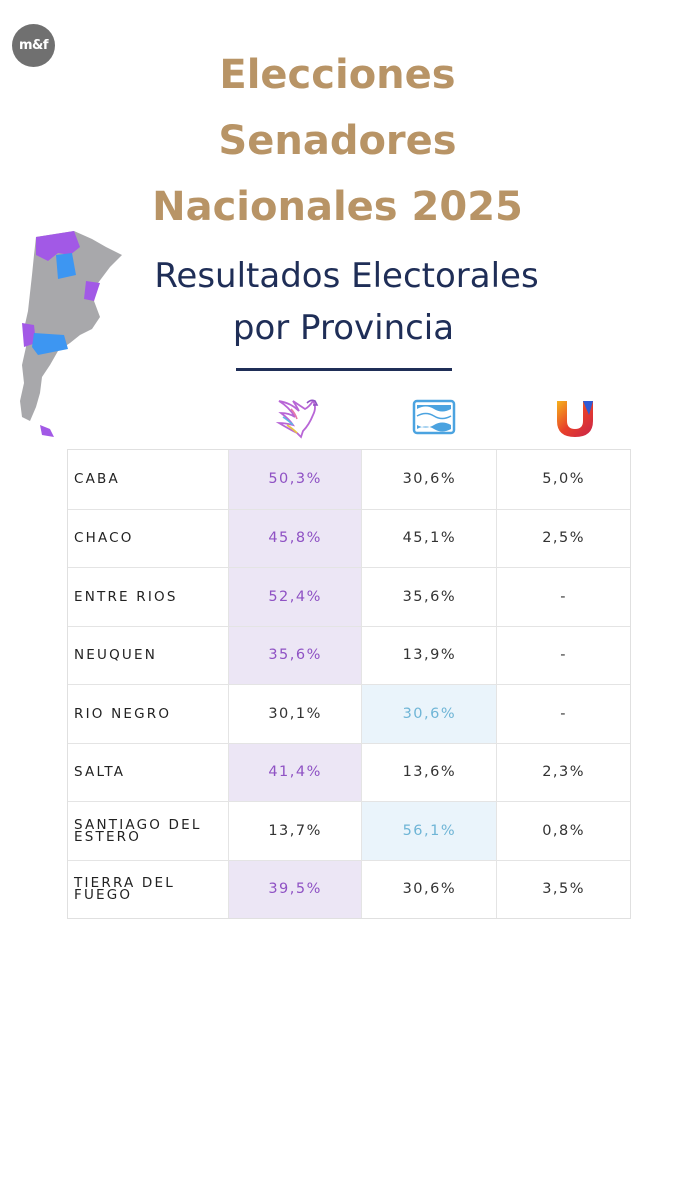 The width and height of the screenshot is (675, 1200). I want to click on table-row: CABA 50,3% 30,6% 5,0%, so click(349, 479).